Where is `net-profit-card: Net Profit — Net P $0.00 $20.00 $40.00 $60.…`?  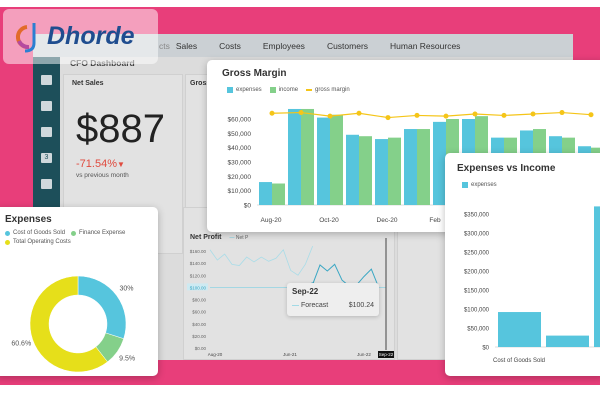
net-profit-card: Net Profit — Net P $0.00 $20.00 $40.00 $60.… is located at coordinates (289, 283).